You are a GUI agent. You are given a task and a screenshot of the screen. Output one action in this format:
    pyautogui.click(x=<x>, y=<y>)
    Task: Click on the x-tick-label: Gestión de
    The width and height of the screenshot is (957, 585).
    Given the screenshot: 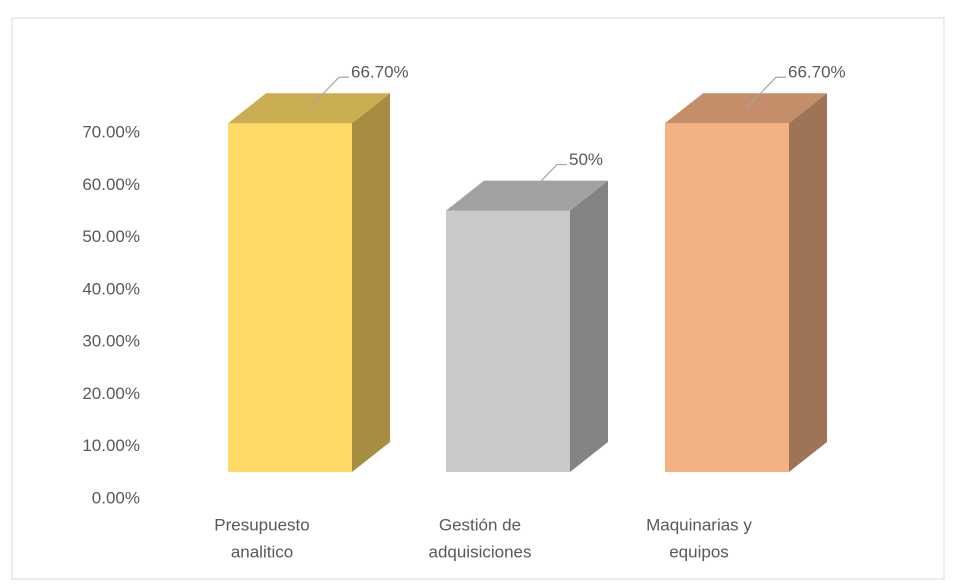 What is the action you would take?
    pyautogui.click(x=480, y=524)
    